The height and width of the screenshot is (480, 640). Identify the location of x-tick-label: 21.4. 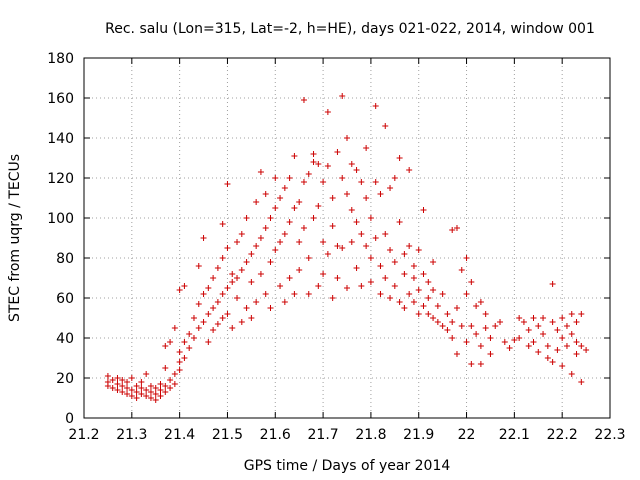
(179, 435).